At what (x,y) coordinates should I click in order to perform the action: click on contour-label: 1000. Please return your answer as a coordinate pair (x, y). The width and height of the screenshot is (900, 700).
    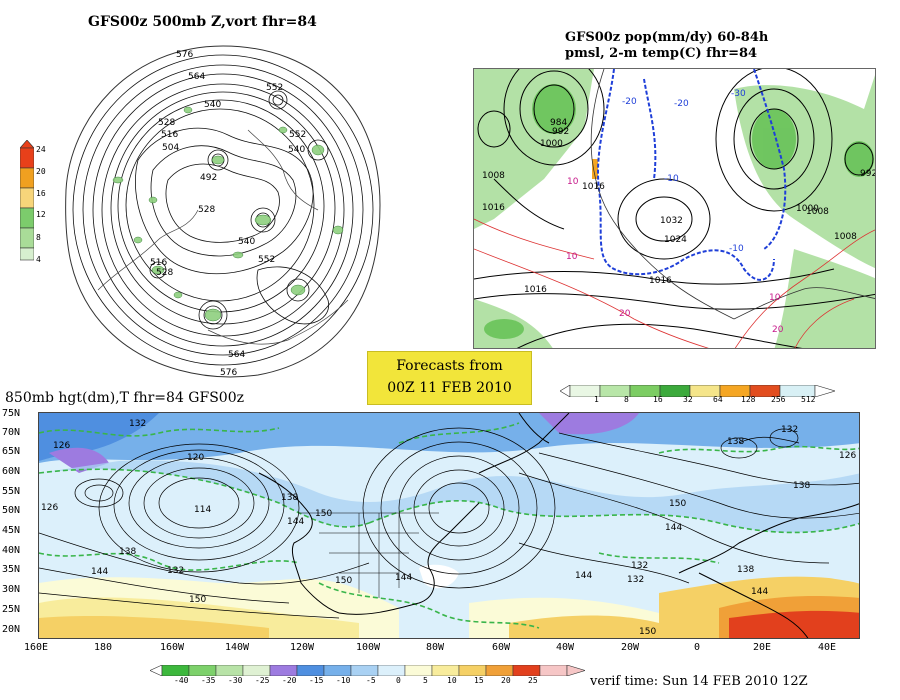
    Looking at the image, I should click on (551, 144).